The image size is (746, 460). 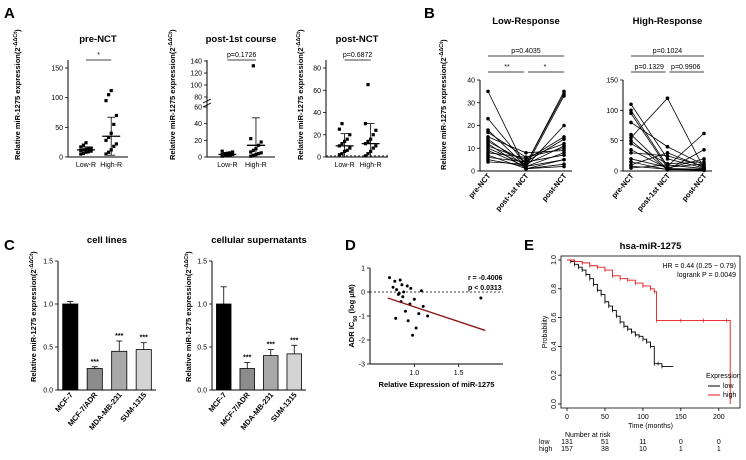 What do you see at coordinates (588, 435) in the screenshot?
I see `risk-table-header: Number at risk` at bounding box center [588, 435].